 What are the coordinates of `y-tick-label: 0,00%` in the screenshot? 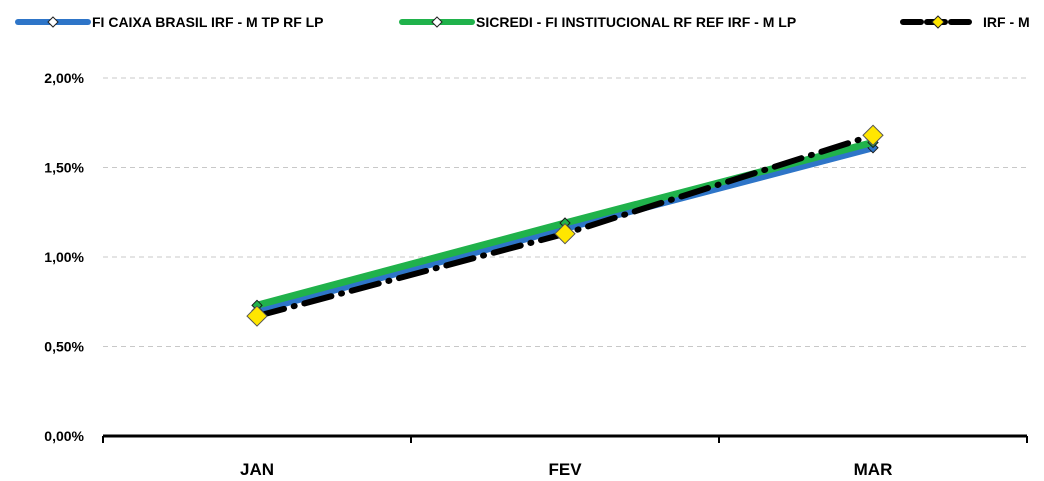 It's located at (64, 436).